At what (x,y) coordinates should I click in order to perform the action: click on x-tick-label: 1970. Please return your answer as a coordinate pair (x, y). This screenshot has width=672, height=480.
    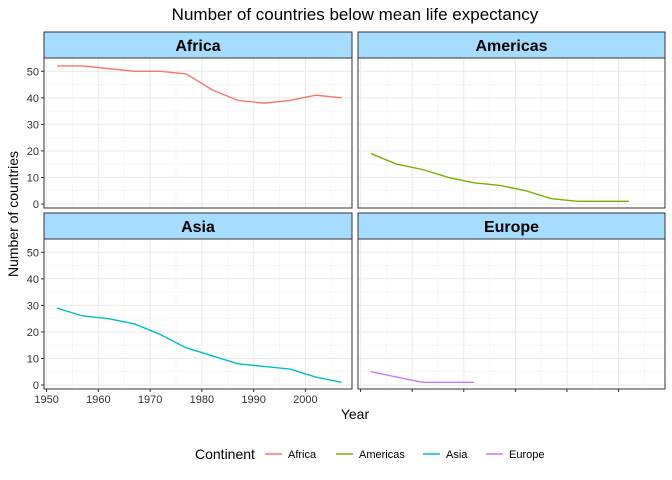
    Looking at the image, I should click on (150, 400).